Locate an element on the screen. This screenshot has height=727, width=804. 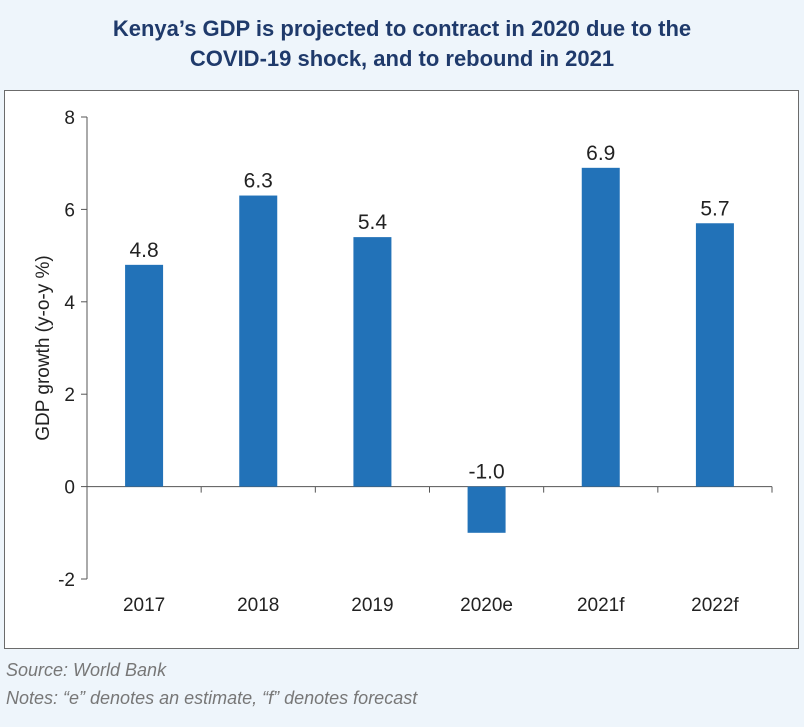
y-tick-label: -2 is located at coordinates (66, 580).